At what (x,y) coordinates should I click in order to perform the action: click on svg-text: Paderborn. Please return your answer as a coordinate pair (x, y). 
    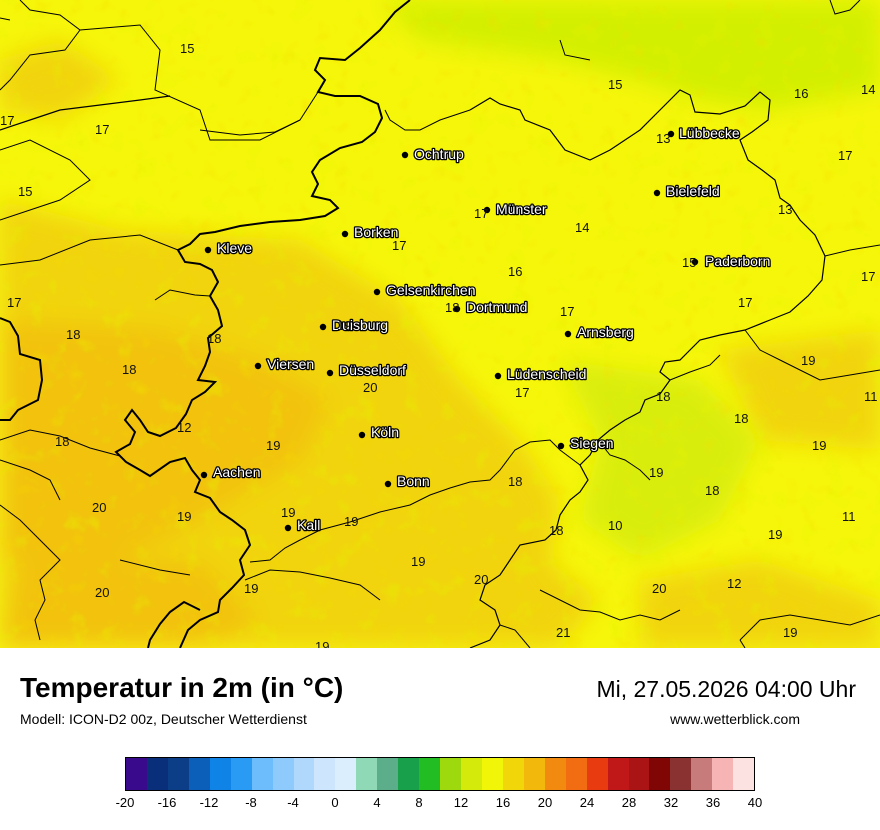
    Looking at the image, I should click on (737, 261).